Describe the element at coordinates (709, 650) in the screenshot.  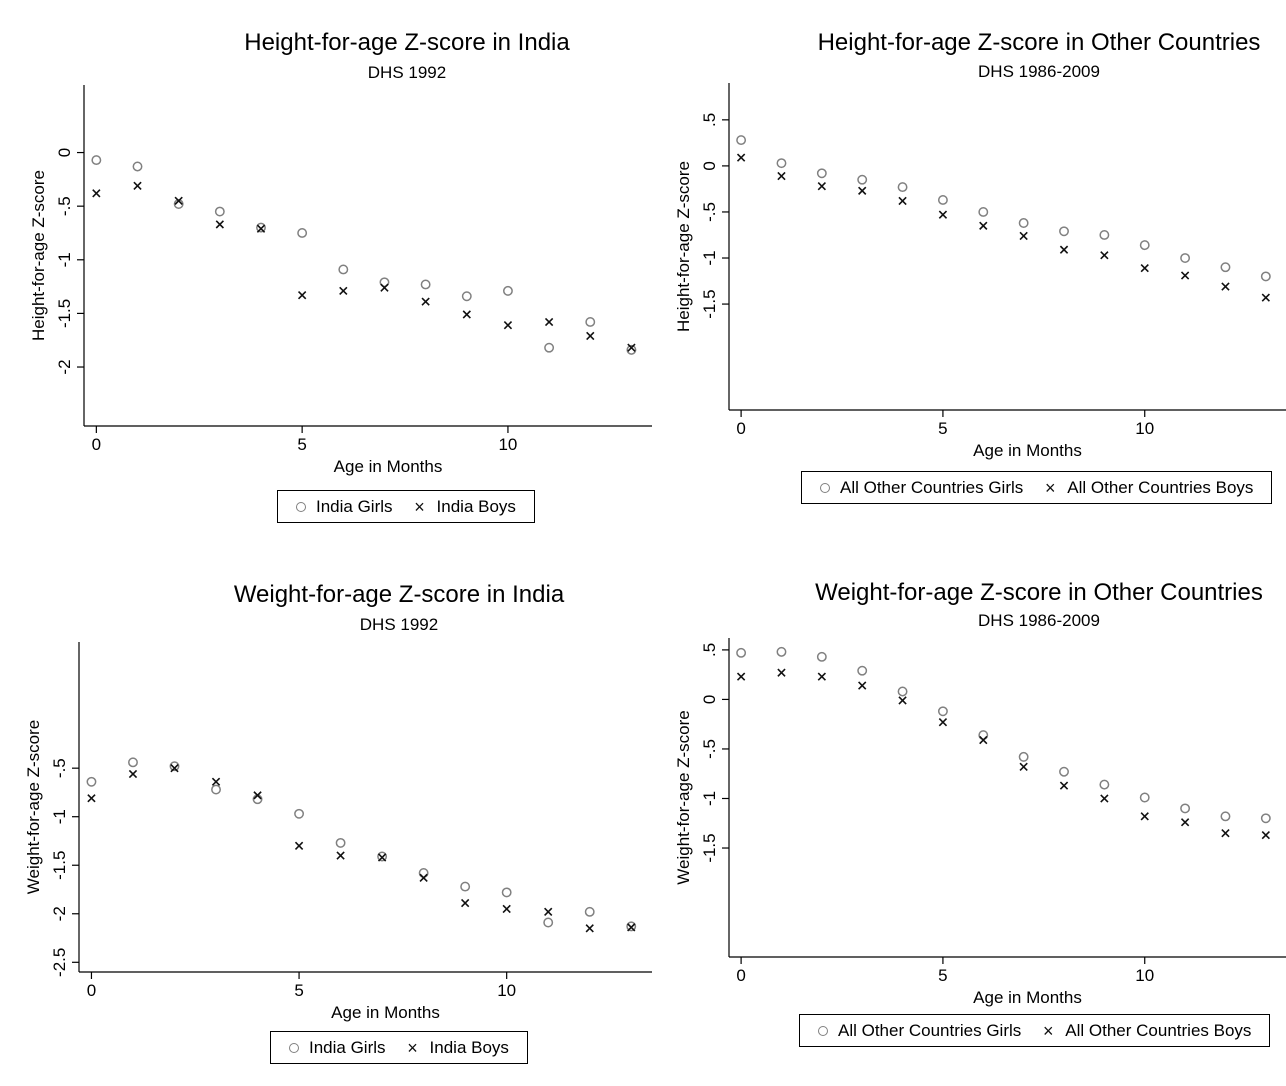
I see `y-tick-label: .5` at that location.